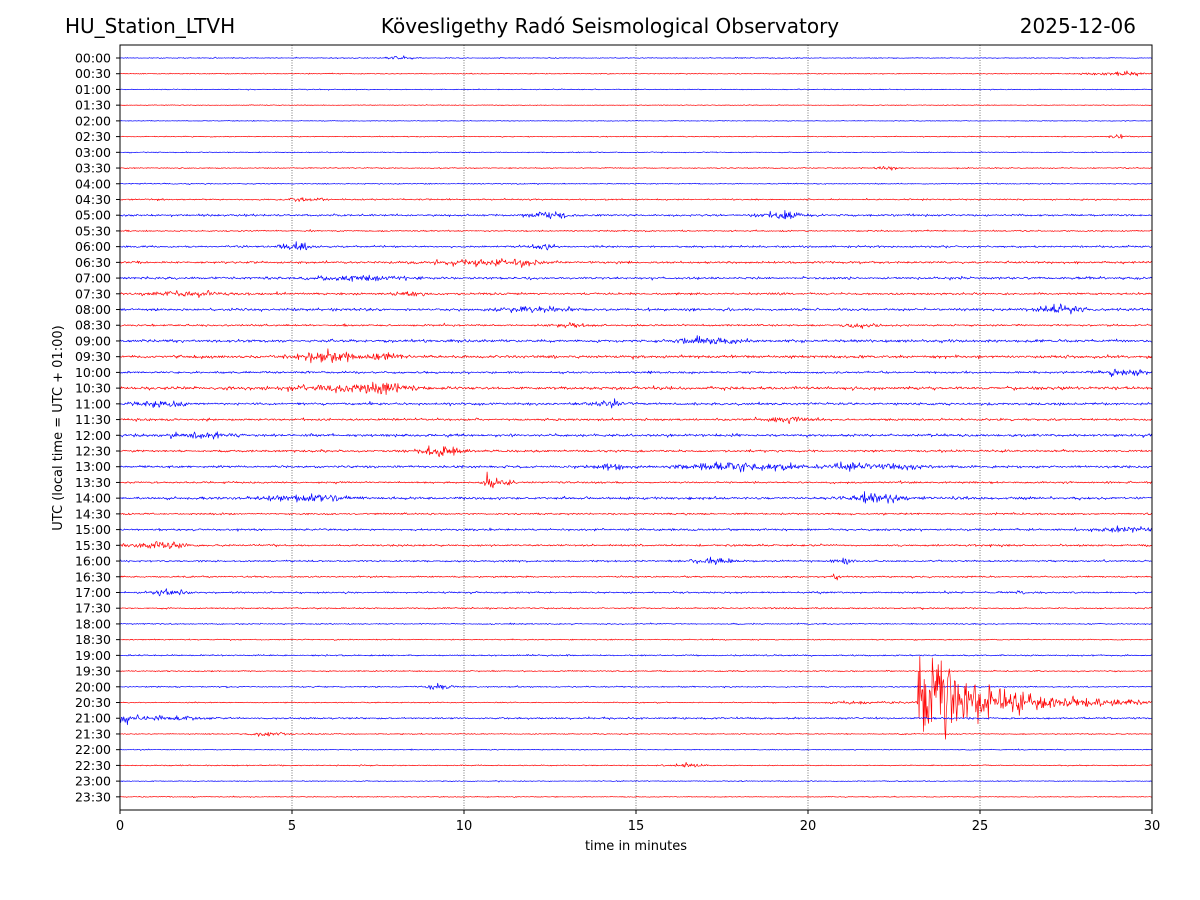 This screenshot has height=900, width=1200. I want to click on trace-2000, so click(636, 686).